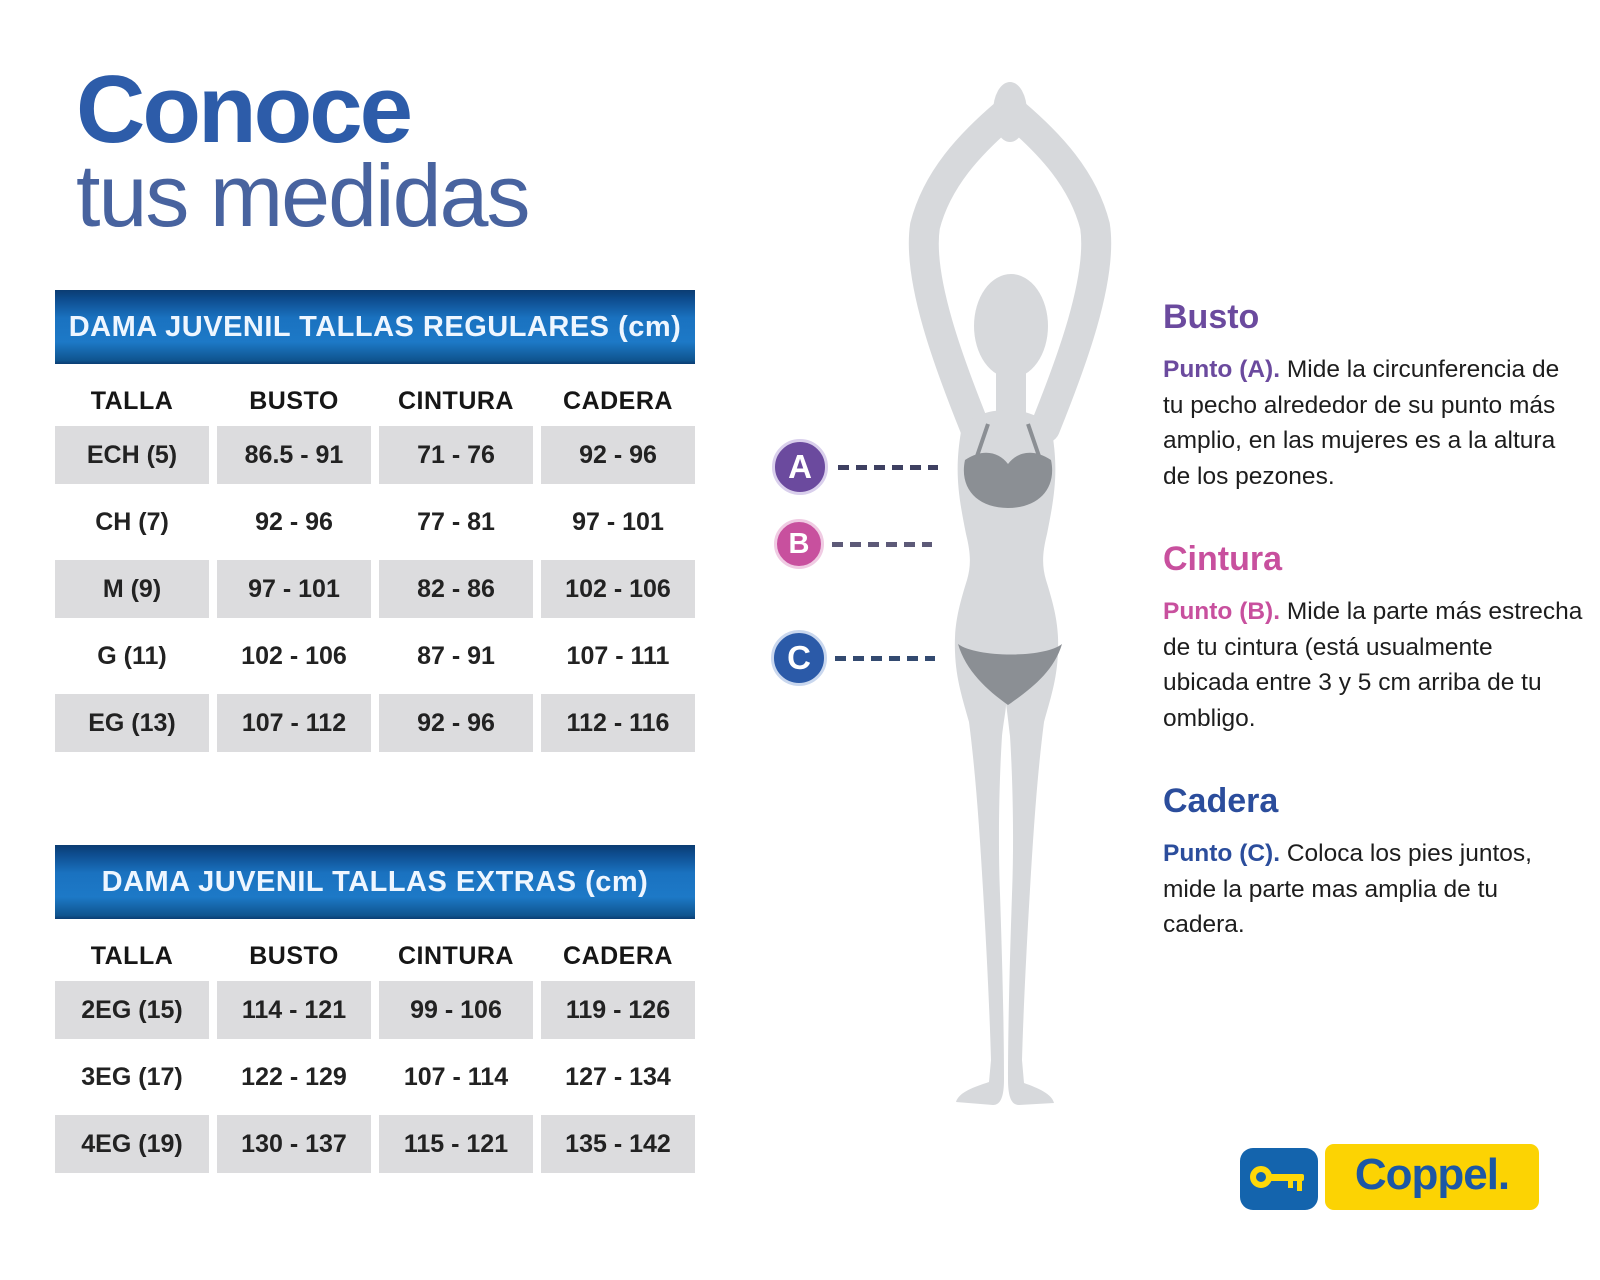 The height and width of the screenshot is (1280, 1600). Describe the element at coordinates (294, 1144) in the screenshot. I see `table-cell: 130 - 137` at that location.